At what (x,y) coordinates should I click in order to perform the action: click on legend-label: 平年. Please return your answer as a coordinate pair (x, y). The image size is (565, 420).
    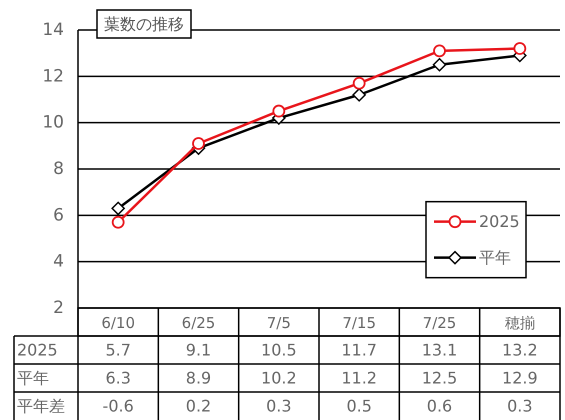
    Looking at the image, I should click on (495, 258).